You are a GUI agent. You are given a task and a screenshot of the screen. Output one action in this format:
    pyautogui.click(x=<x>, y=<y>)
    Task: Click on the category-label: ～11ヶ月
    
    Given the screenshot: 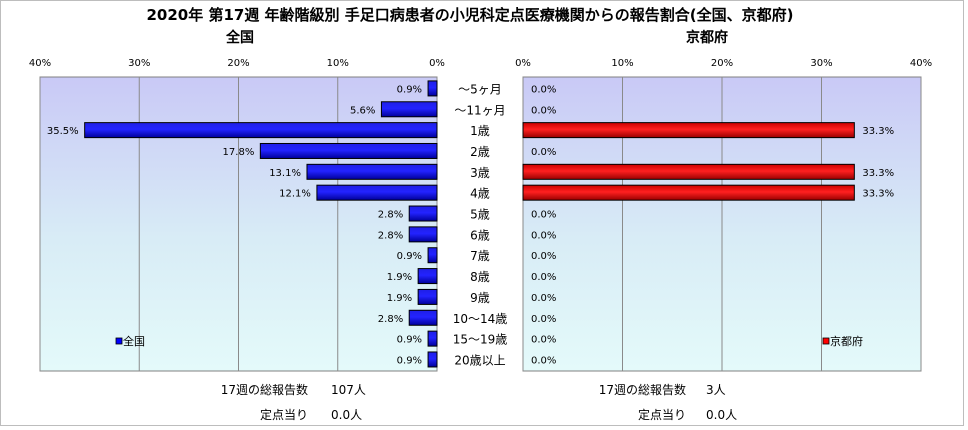 What is the action you would take?
    pyautogui.click(x=479, y=110)
    